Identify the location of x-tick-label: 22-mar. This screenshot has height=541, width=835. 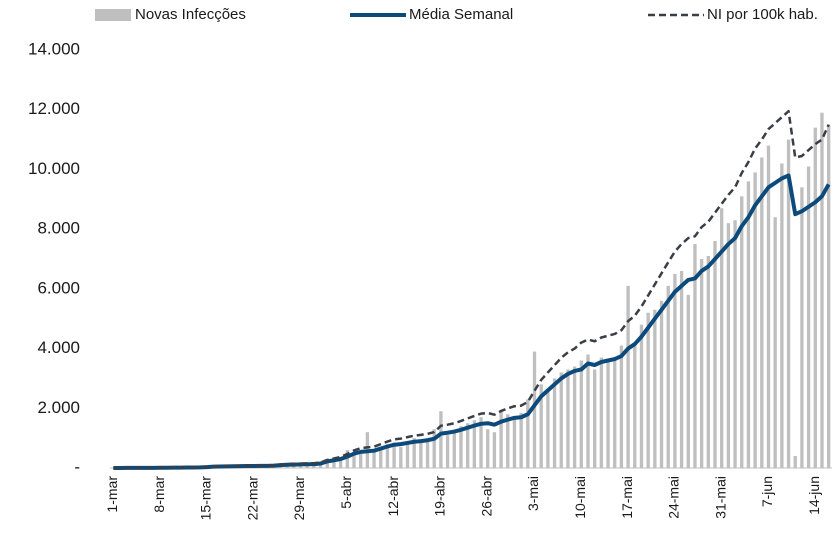
(252, 498).